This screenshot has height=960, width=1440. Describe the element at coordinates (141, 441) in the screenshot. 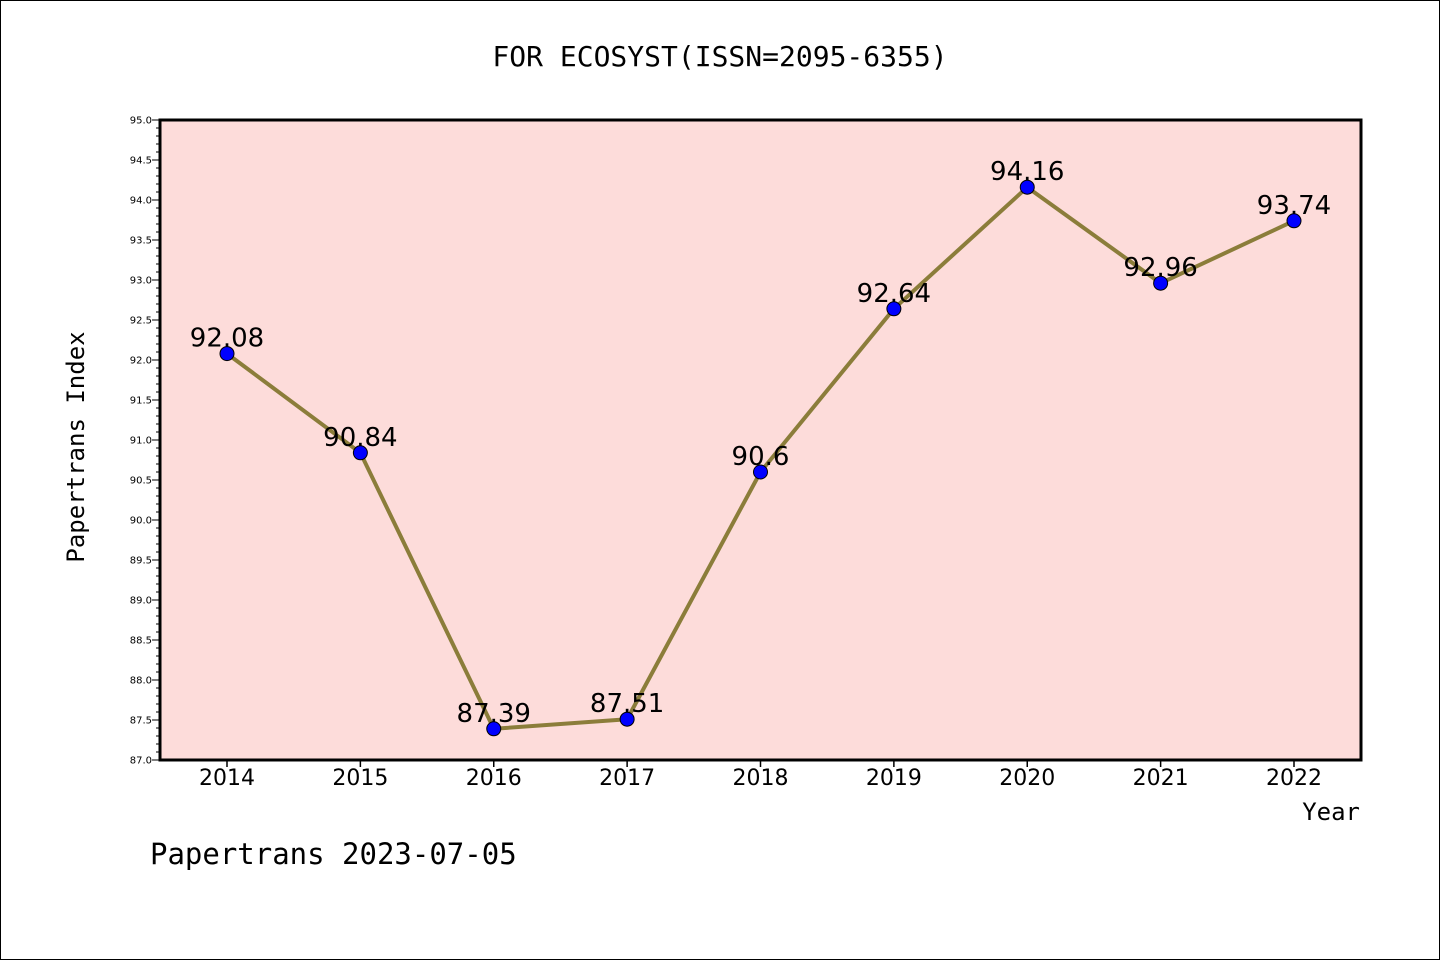

I see `y-tick-label: 91.0` at that location.